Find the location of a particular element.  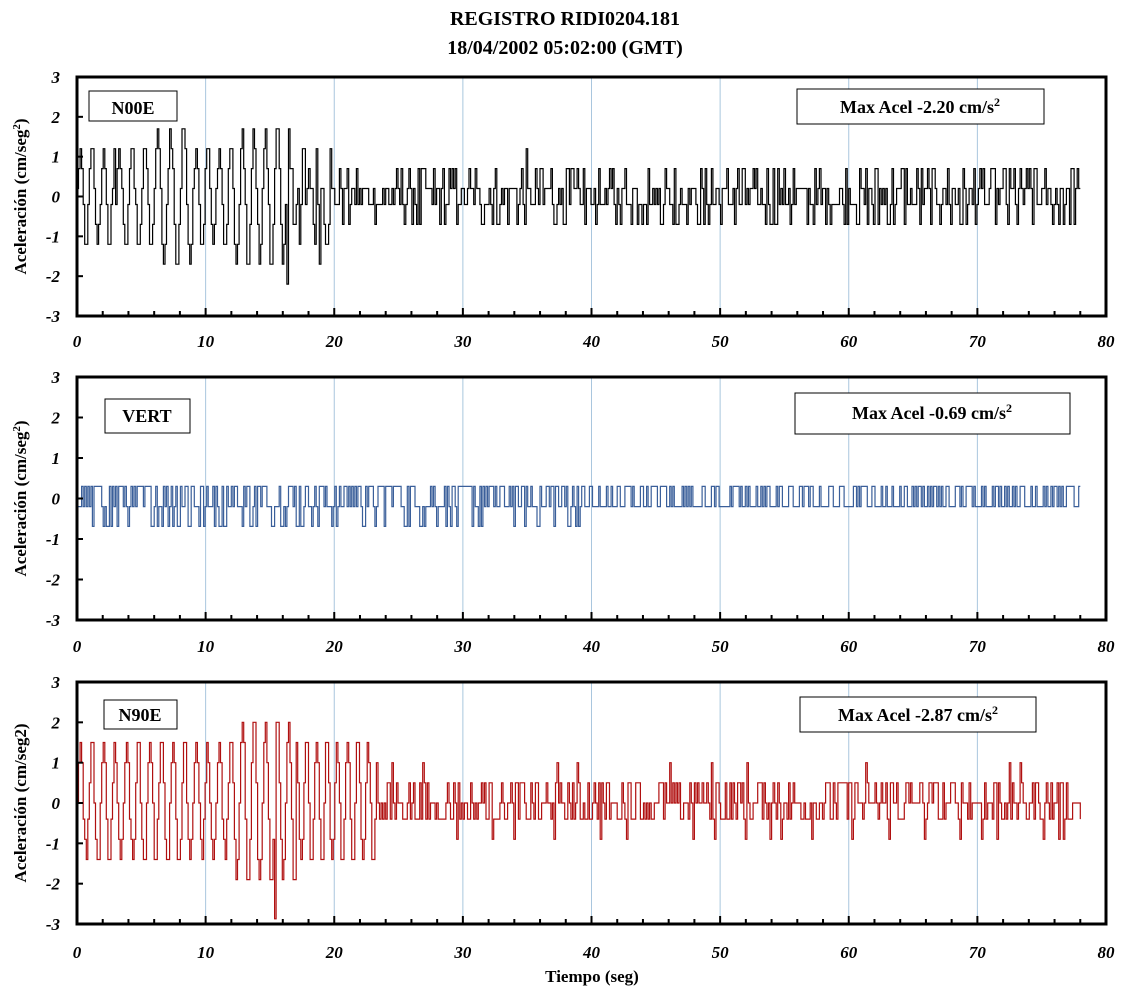

component-label: N90E is located at coordinates (139, 715).